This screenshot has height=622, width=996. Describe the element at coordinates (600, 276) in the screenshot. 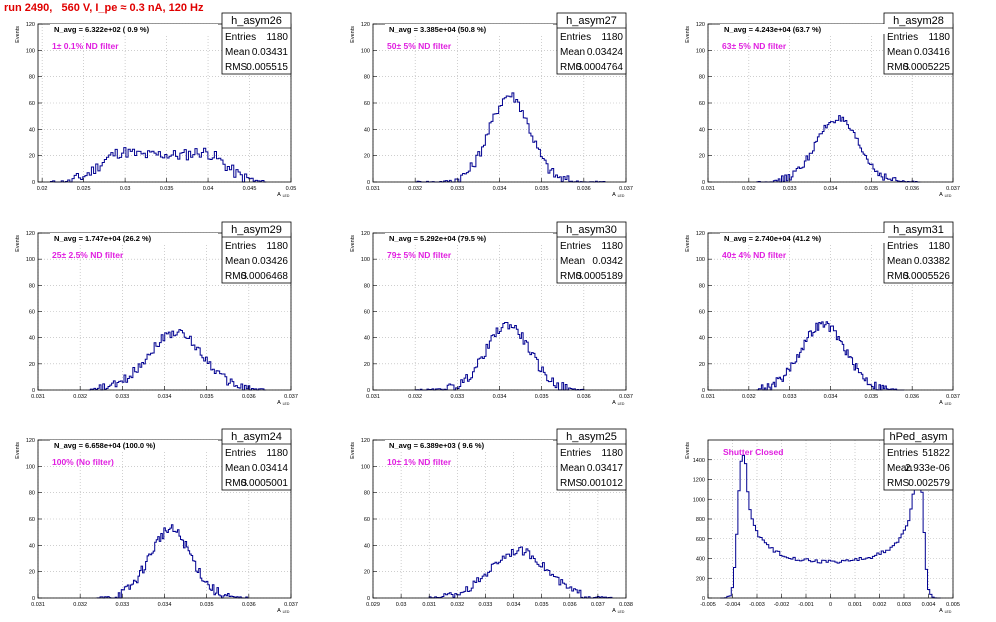

I see `stats-rms-value: 0.0005189` at that location.